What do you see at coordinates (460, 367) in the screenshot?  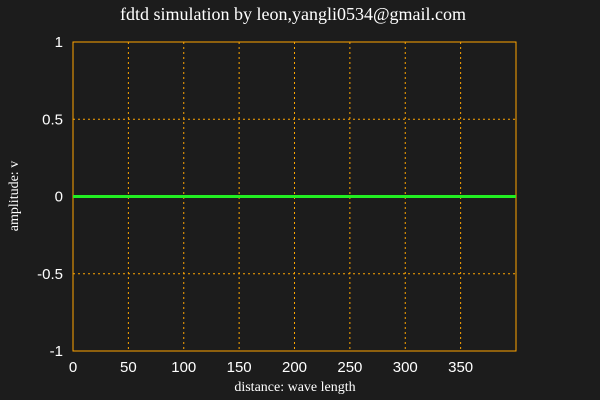 I see `x-tick-label: 350` at bounding box center [460, 367].